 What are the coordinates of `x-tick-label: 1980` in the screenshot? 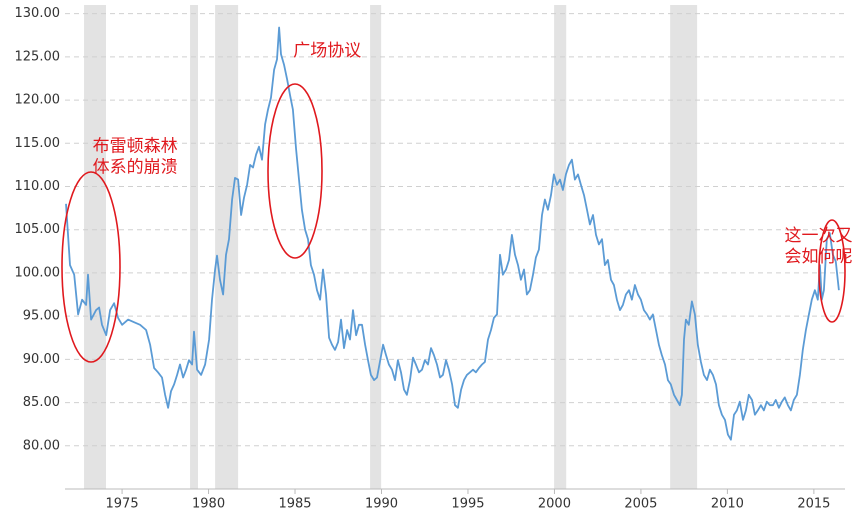 It's located at (208, 504).